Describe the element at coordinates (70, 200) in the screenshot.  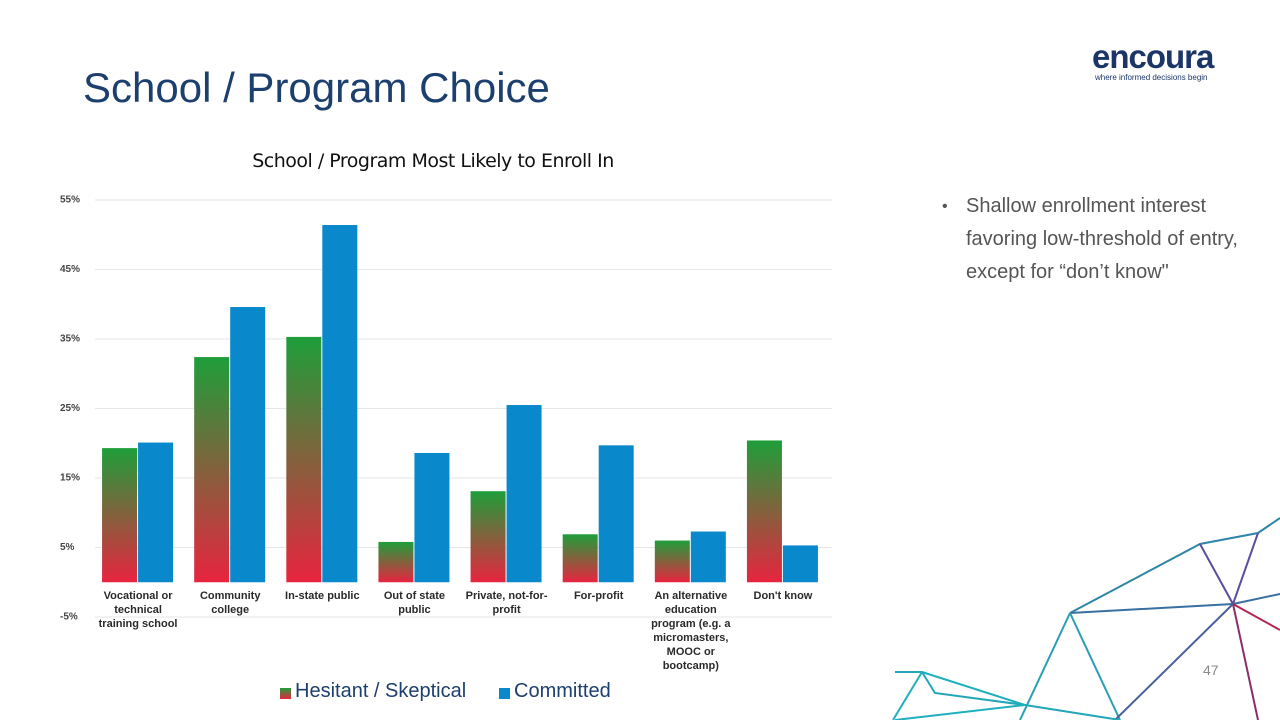
I see `y-tick-label: 55%` at that location.